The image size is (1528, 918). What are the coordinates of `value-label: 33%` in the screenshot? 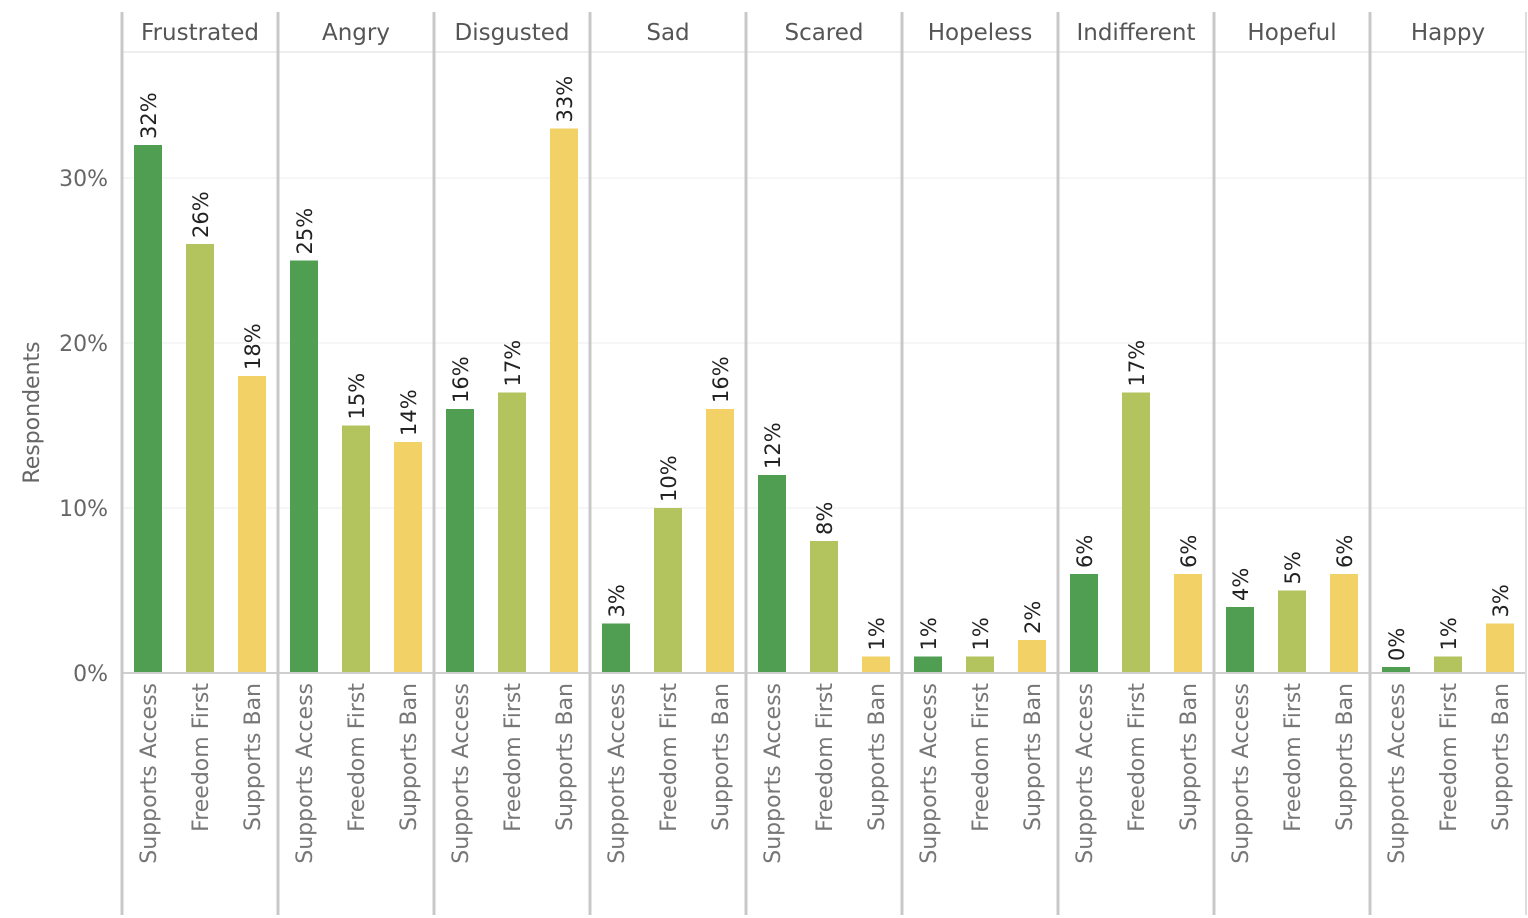 It's located at (565, 99).